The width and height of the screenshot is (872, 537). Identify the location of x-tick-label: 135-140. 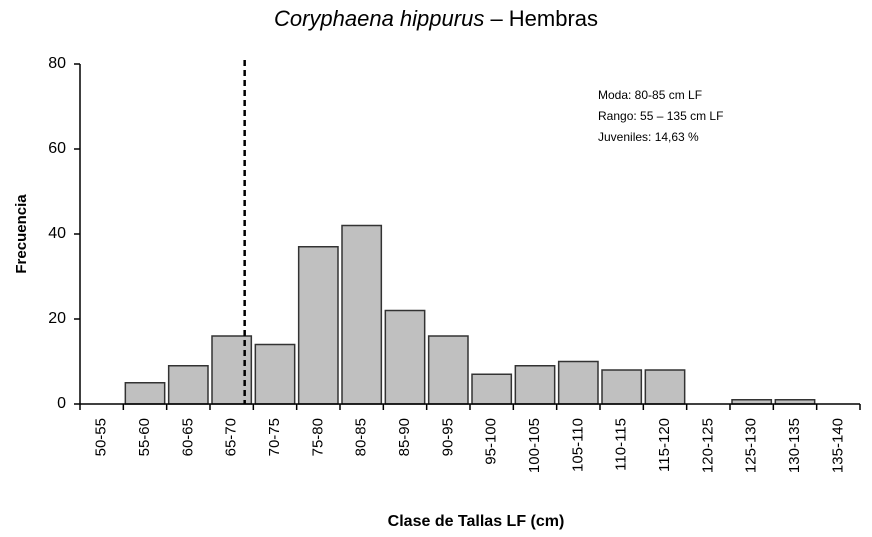
(837, 445).